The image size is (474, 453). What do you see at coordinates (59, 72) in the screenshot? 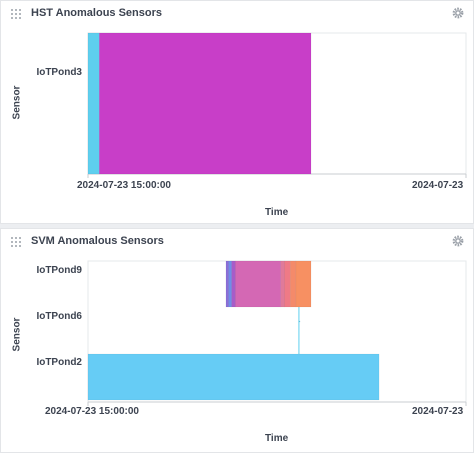
I see `y-category-label: IoTPond3` at bounding box center [59, 72].